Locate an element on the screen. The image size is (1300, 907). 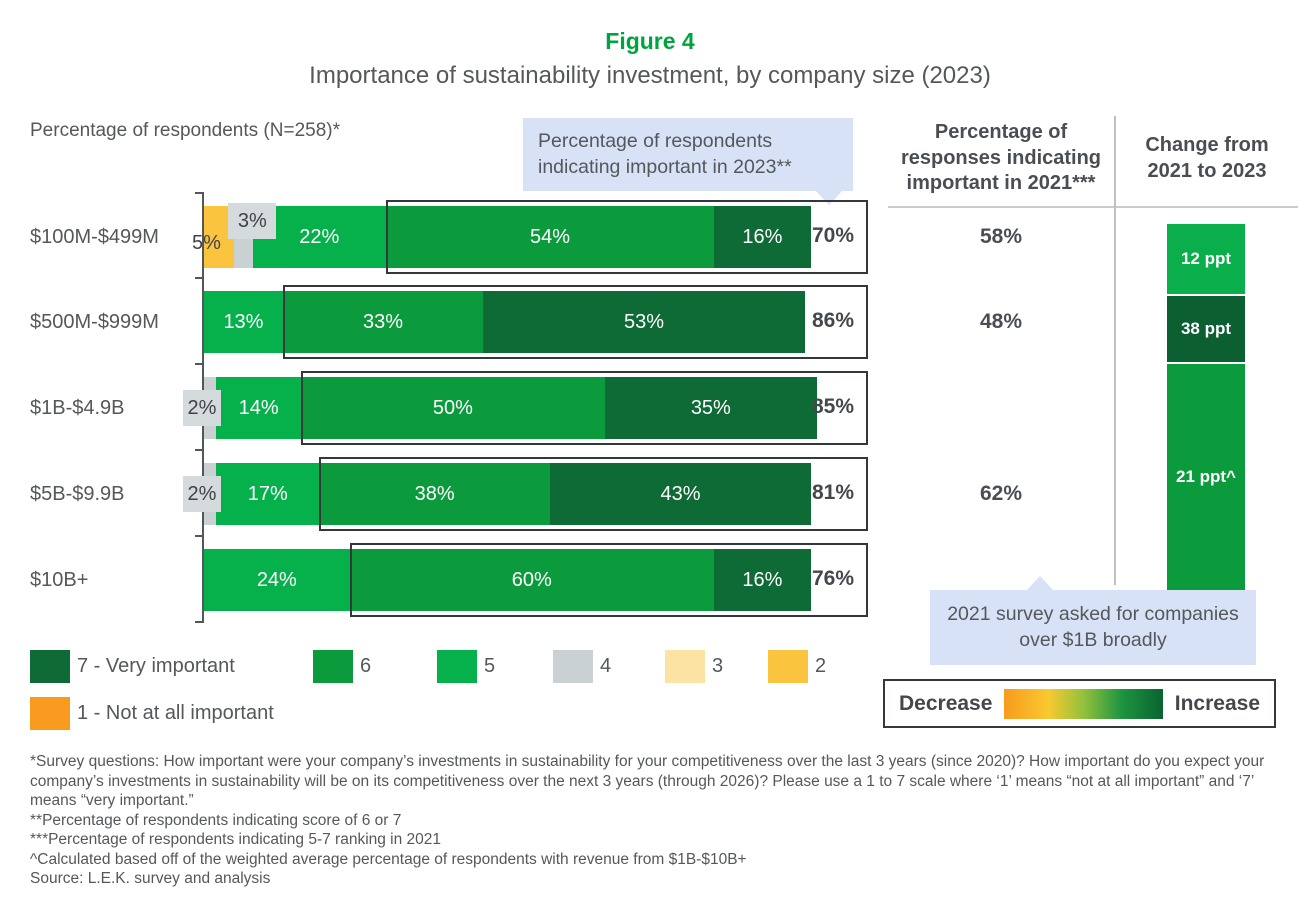
bar-segment: 35% is located at coordinates (711, 408).